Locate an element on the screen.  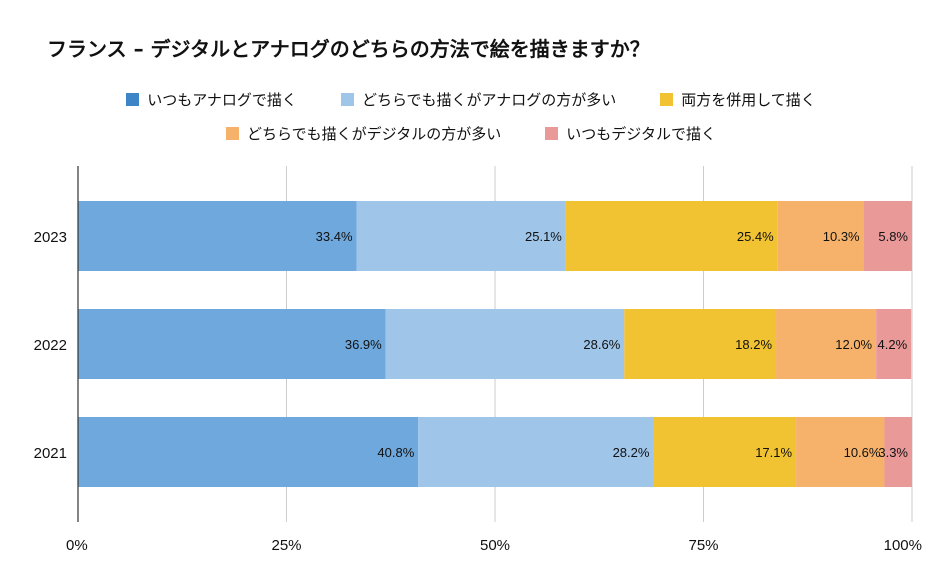
data-label: 4.2% is located at coordinates (893, 344).